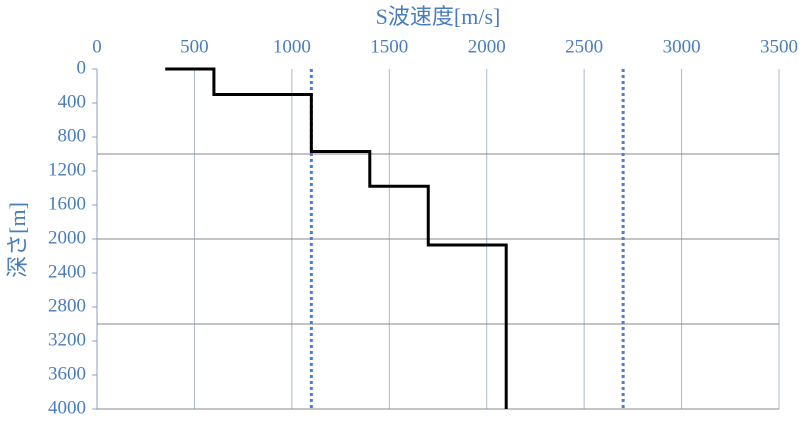 The height and width of the screenshot is (426, 810). Describe the element at coordinates (67, 203) in the screenshot. I see `y-tick-label: 1600` at that location.